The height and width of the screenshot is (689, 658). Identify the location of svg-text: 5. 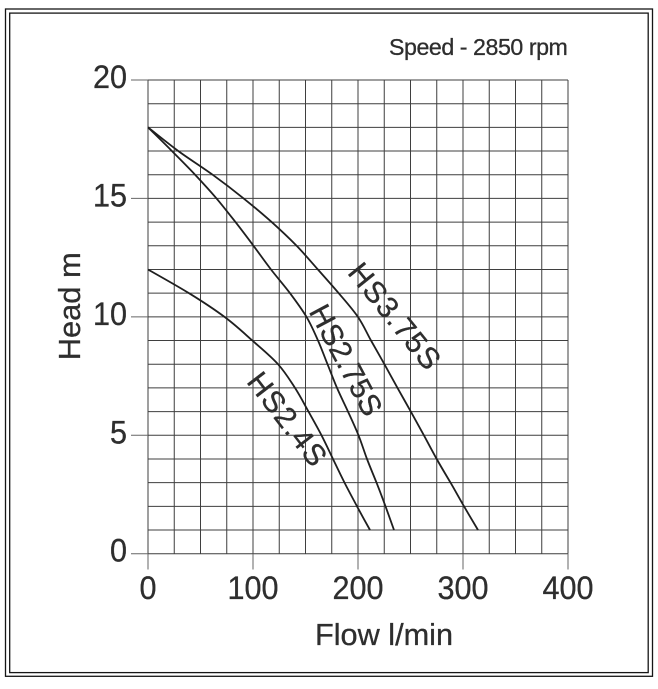
(118, 432).